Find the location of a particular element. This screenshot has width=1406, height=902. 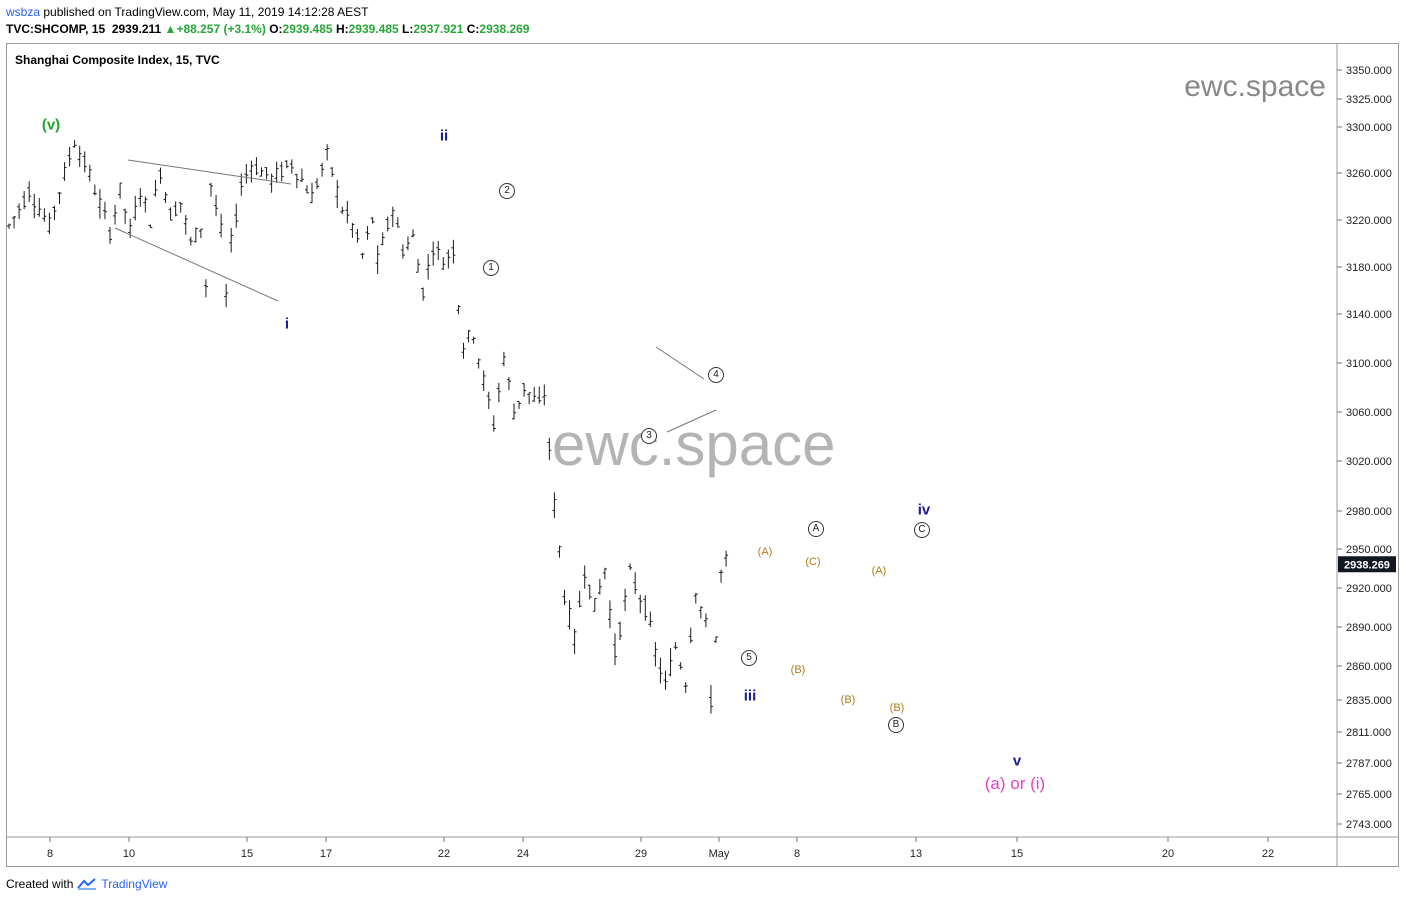

wave-label: iv is located at coordinates (924, 510).